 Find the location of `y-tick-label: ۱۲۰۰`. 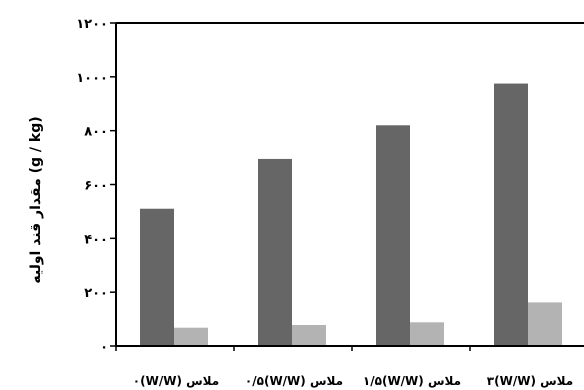

y-tick-label: ۱۲۰۰ is located at coordinates (92, 24).